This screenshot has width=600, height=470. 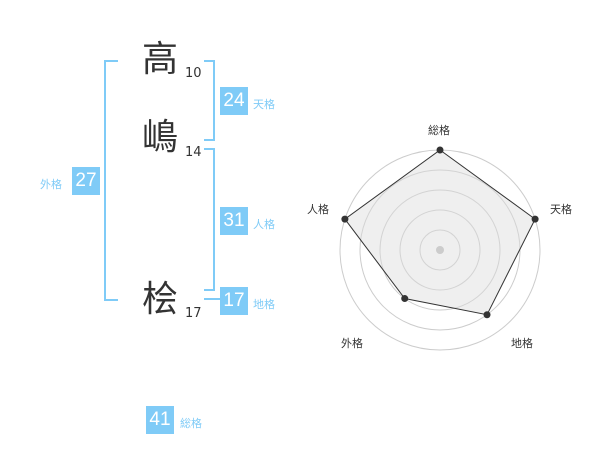 What do you see at coordinates (234, 101) in the screenshot?
I see `ten-value: 24` at bounding box center [234, 101].